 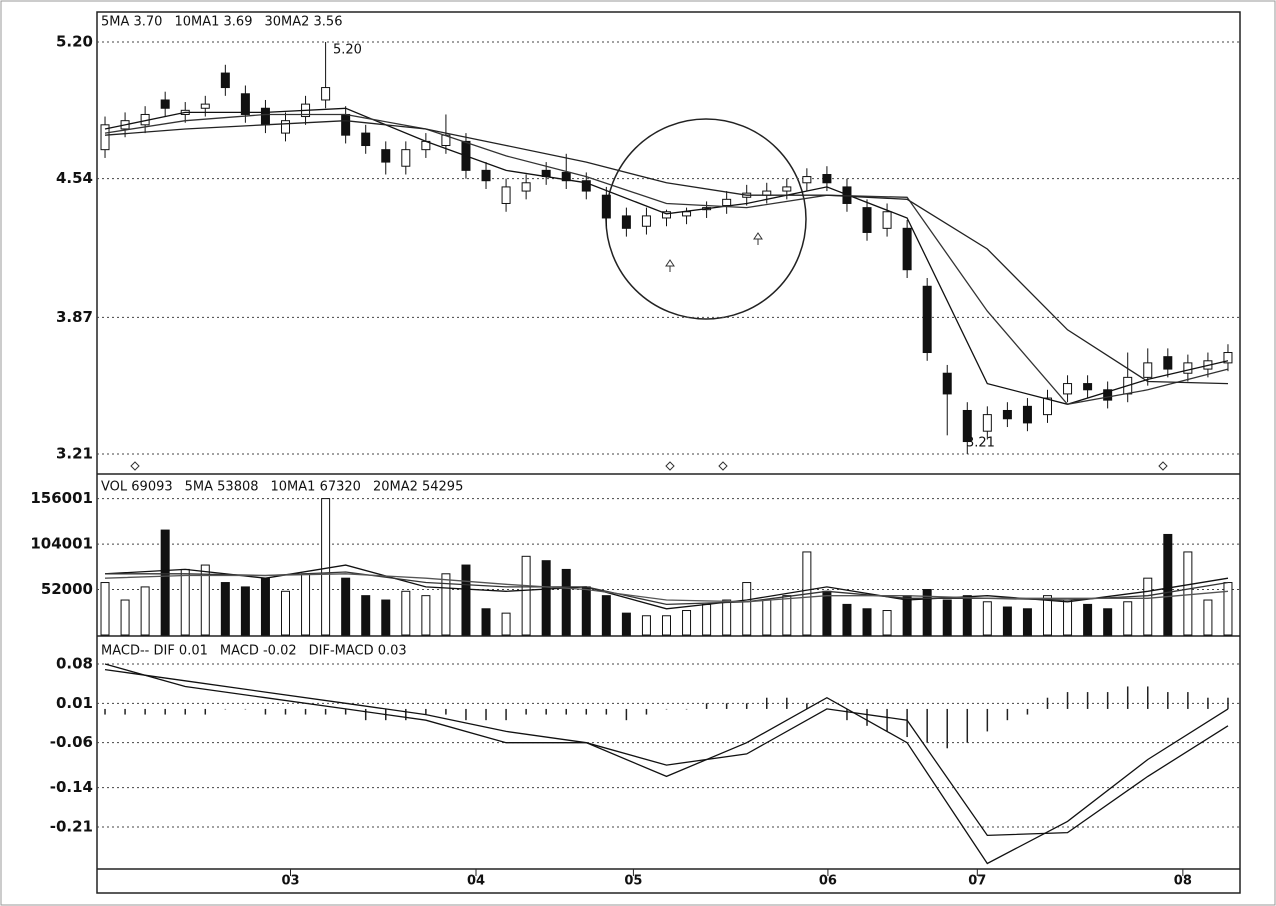 I want to click on legend-entry: 5MA 3.70, so click(x=131, y=22).